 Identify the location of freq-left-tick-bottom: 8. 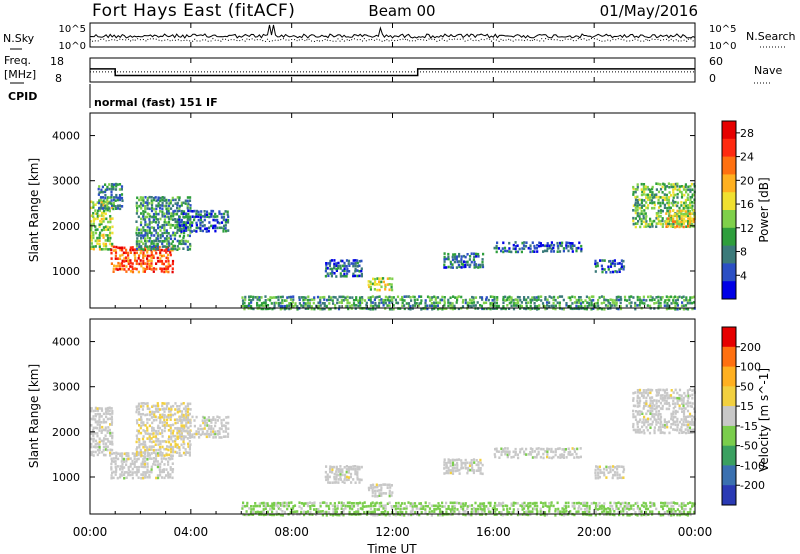
(58, 78).